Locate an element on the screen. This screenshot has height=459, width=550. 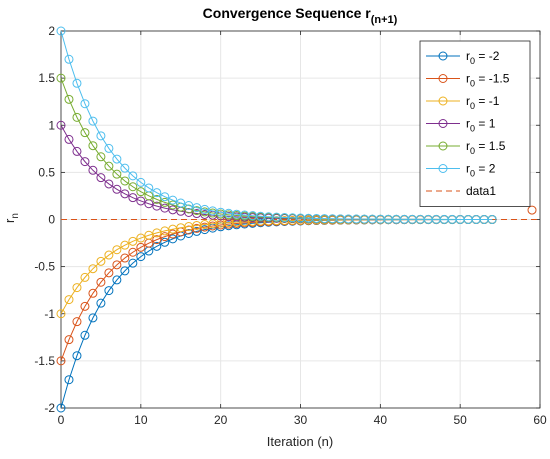
y-tick-label: 0 is located at coordinates (51, 220).